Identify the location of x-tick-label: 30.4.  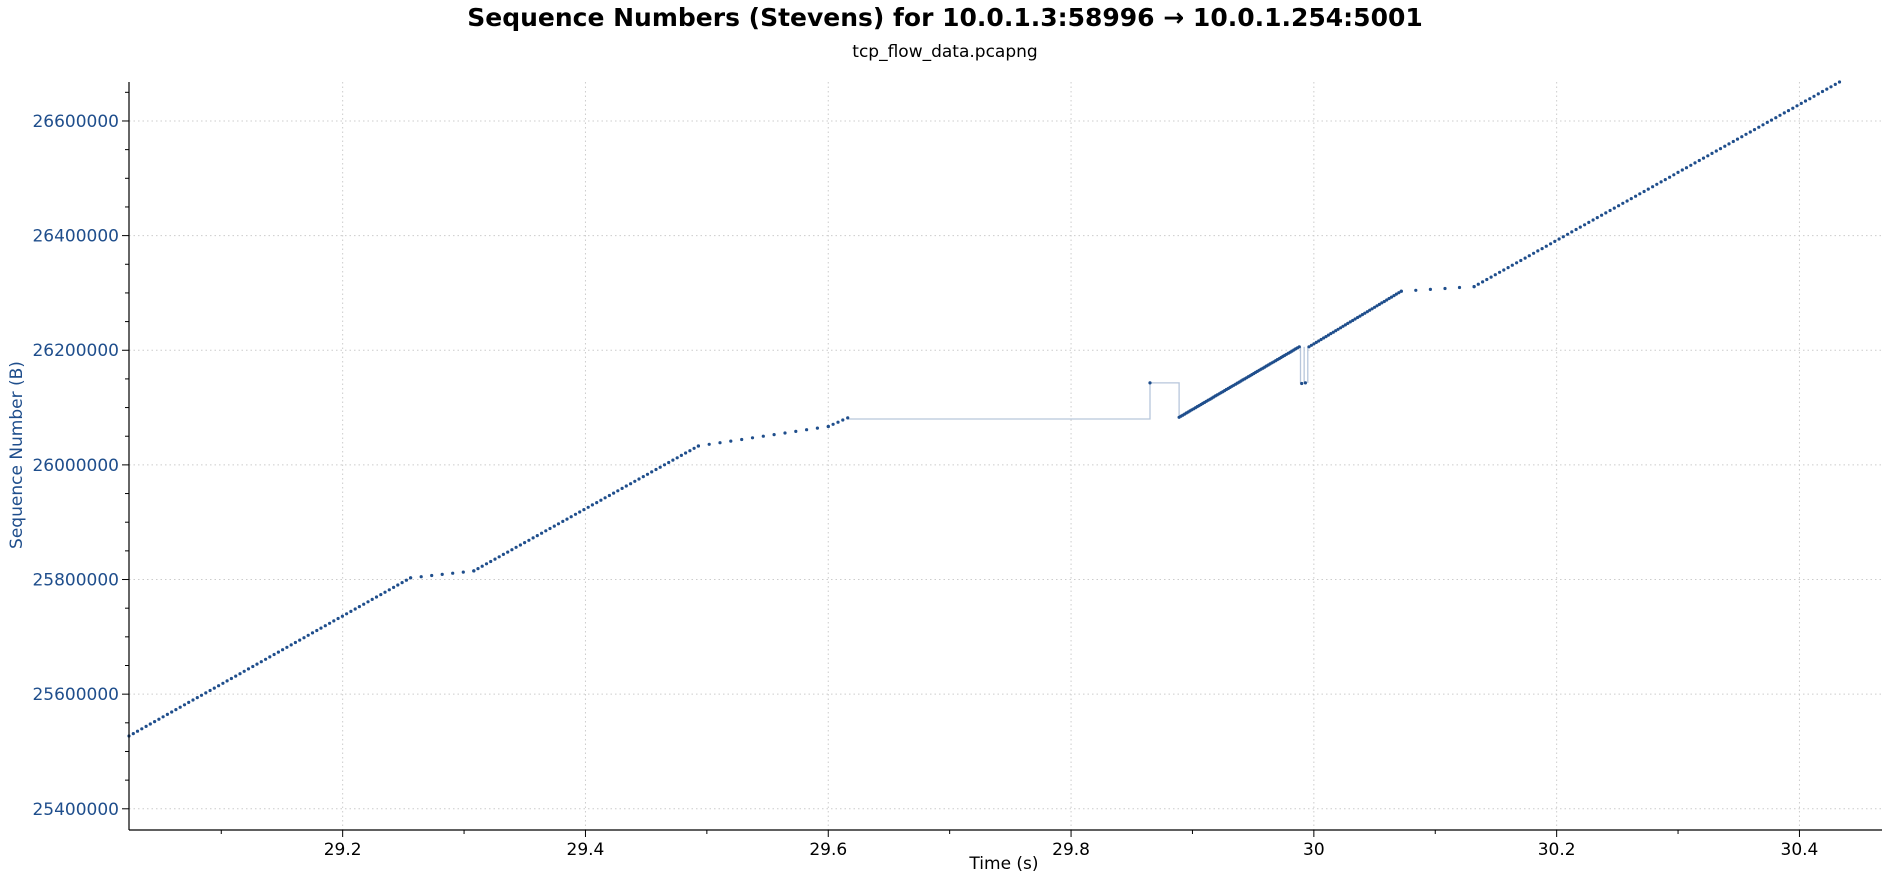
(1800, 850).